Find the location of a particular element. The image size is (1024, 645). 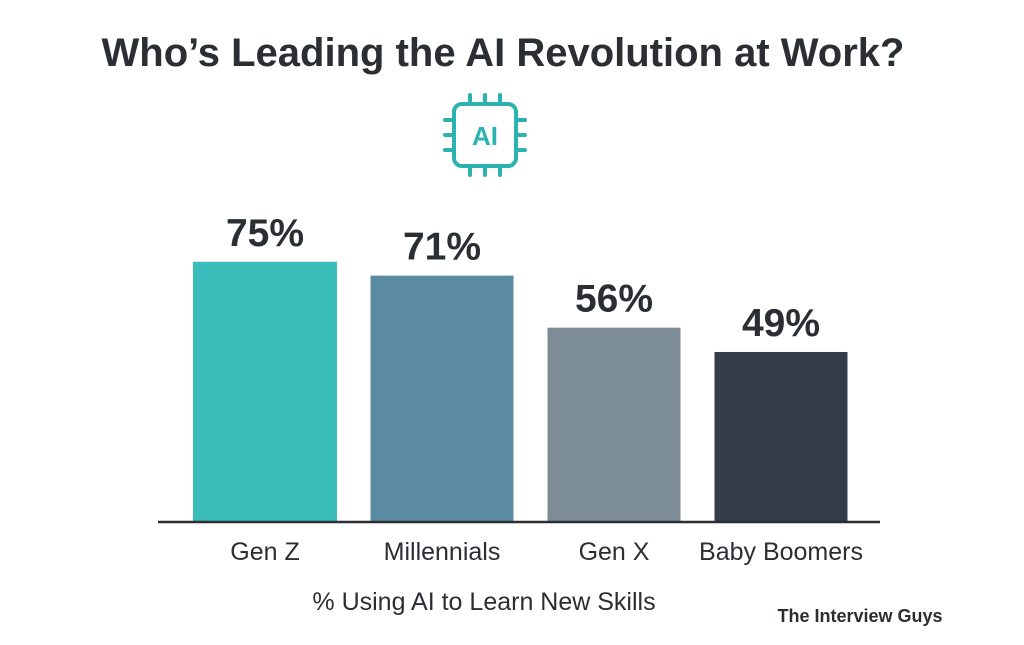

value-labels: 75% 71% 56% 49% is located at coordinates (523, 278).